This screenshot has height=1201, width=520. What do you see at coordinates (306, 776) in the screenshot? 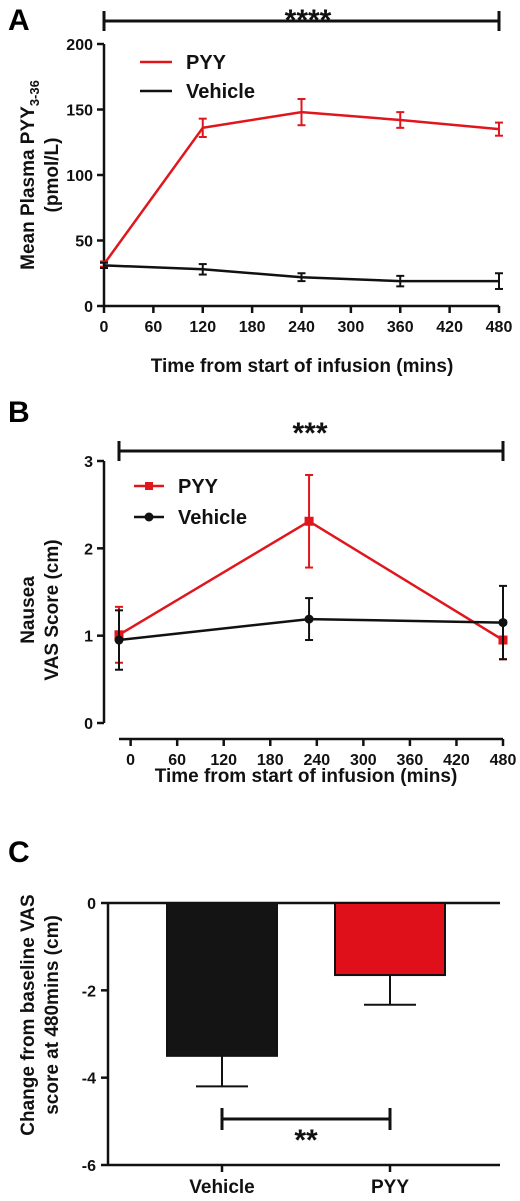
I see `panel-b-x-axis-title: Time from start of infusion (mins)` at bounding box center [306, 776].